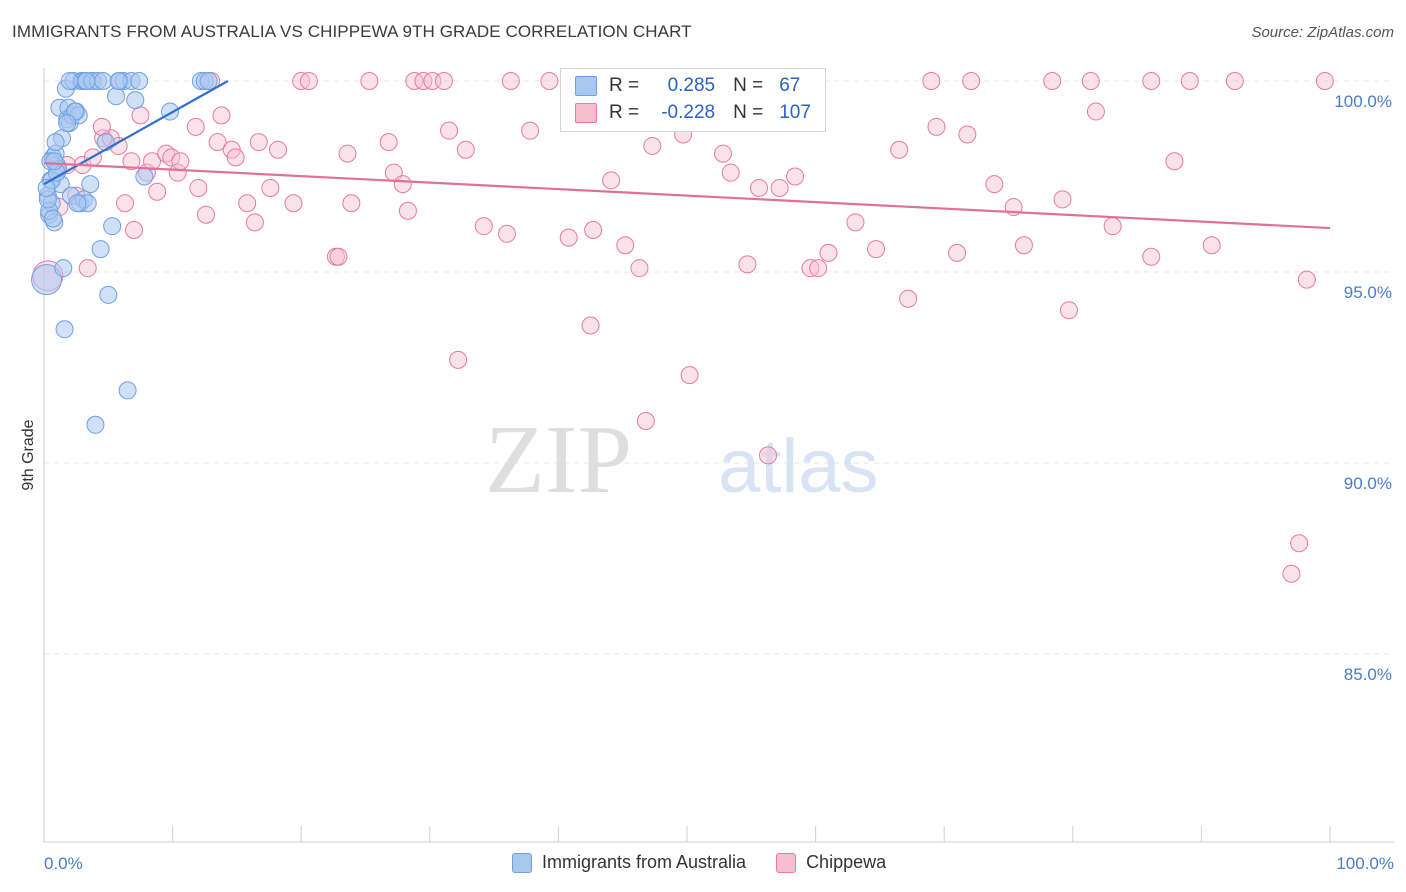  I want to click on legend-label: Immigrants from Australia, so click(644, 862).